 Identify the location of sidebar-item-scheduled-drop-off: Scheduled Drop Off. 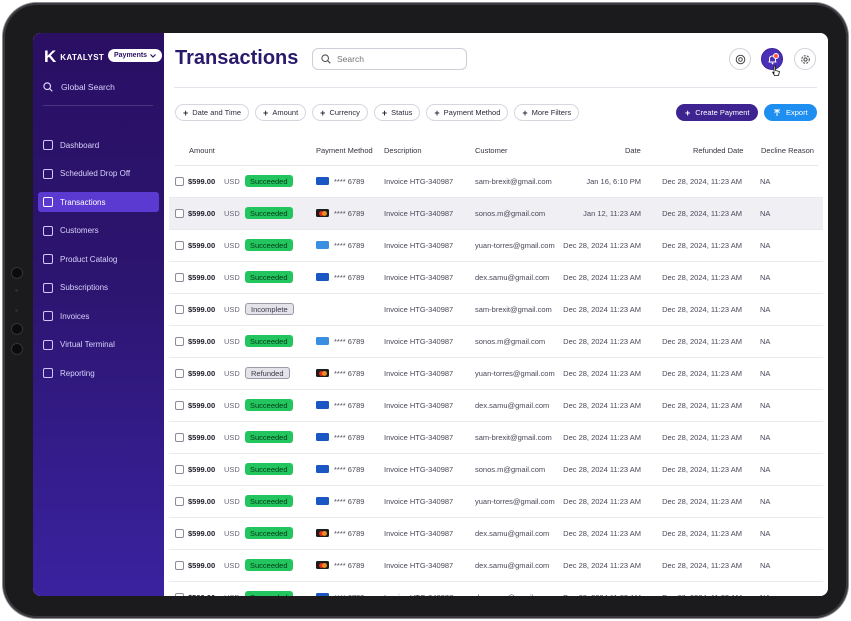
(98, 174).